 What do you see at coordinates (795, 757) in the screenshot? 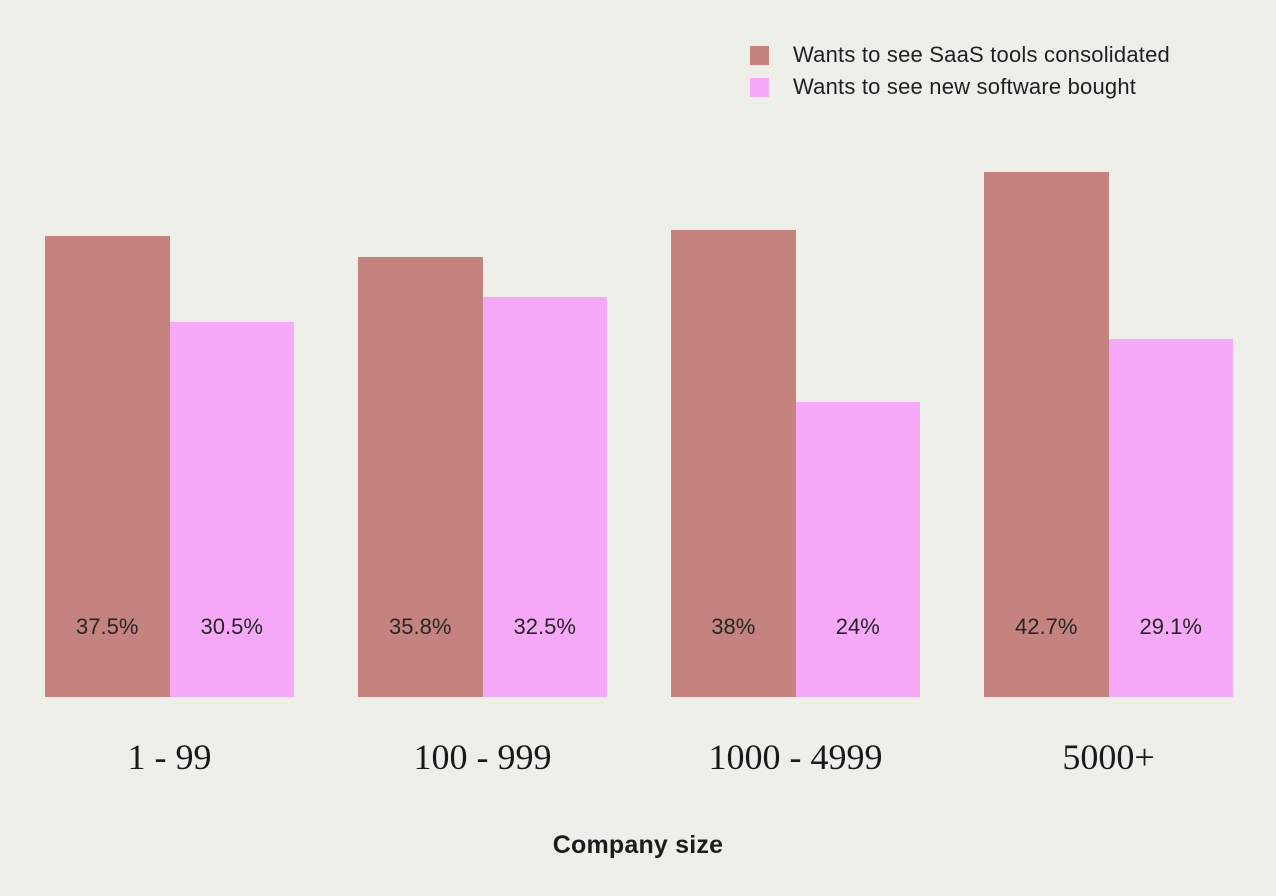
I see `category-label-2: 1000 - 4999` at bounding box center [795, 757].